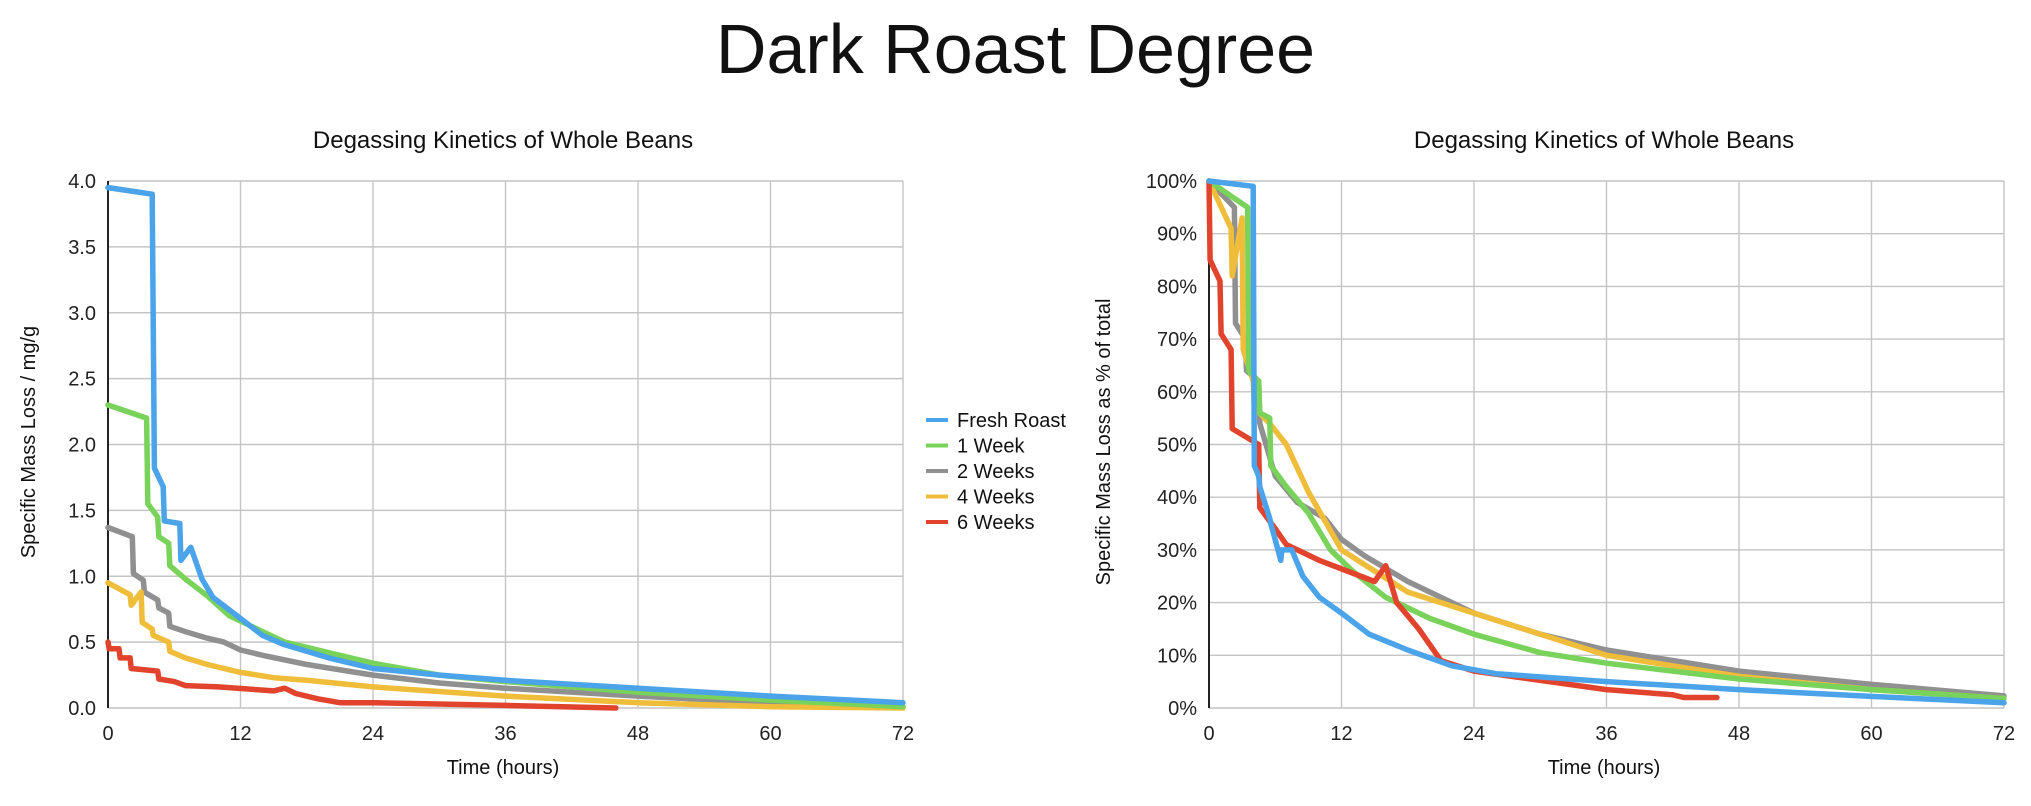  Describe the element at coordinates (1182, 709) in the screenshot. I see `y-tick-label: 0%` at that location.